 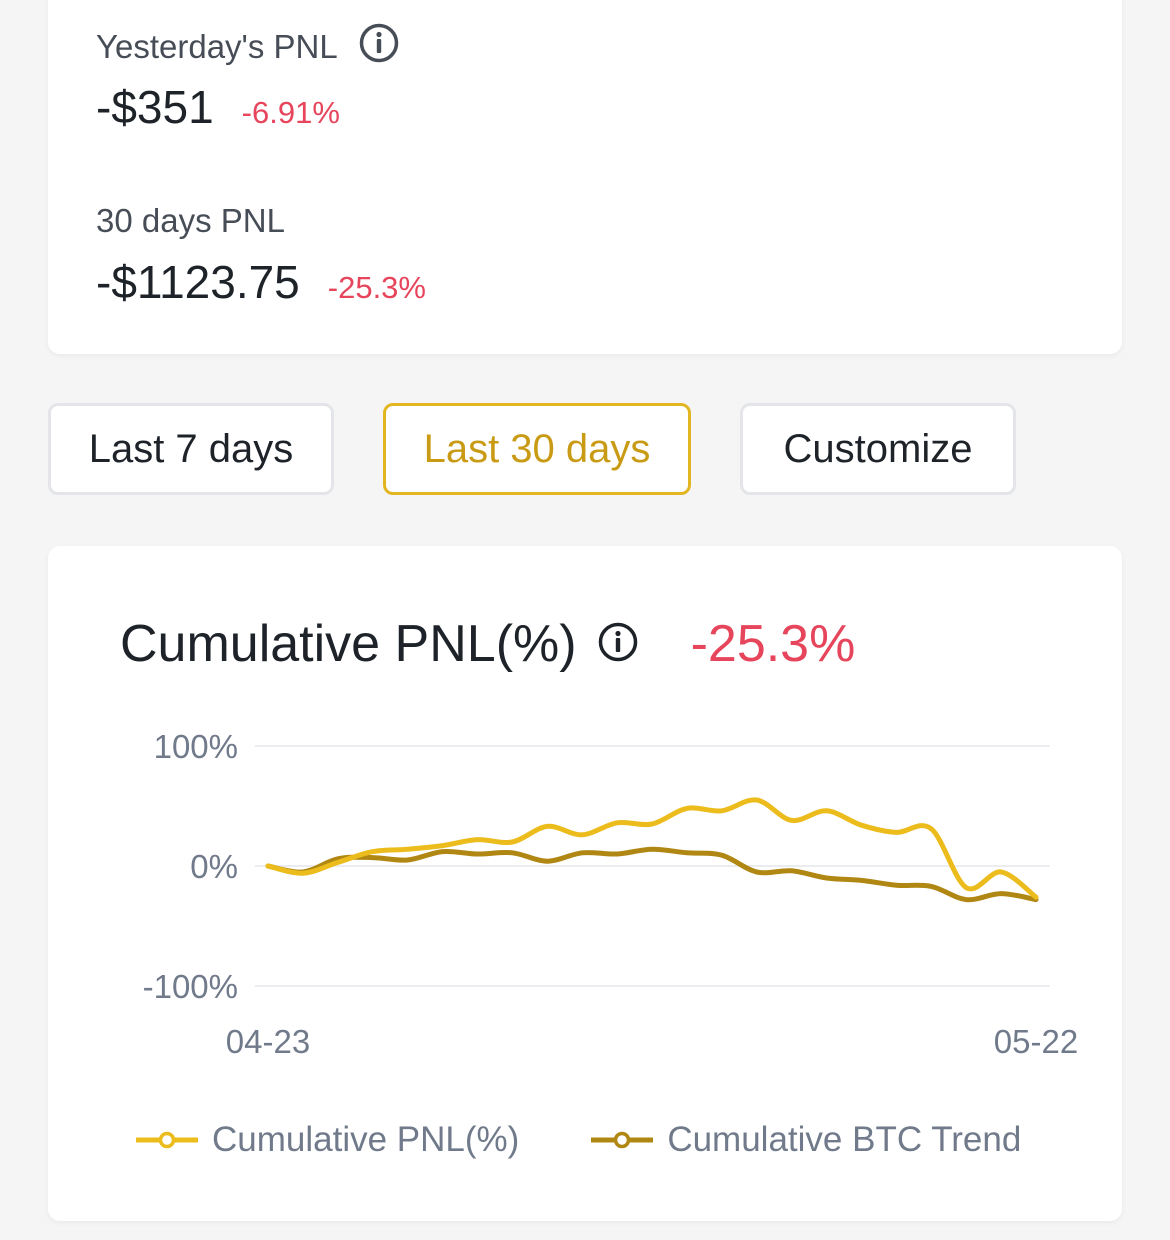 I want to click on series-line-pnl, so click(x=652, y=848).